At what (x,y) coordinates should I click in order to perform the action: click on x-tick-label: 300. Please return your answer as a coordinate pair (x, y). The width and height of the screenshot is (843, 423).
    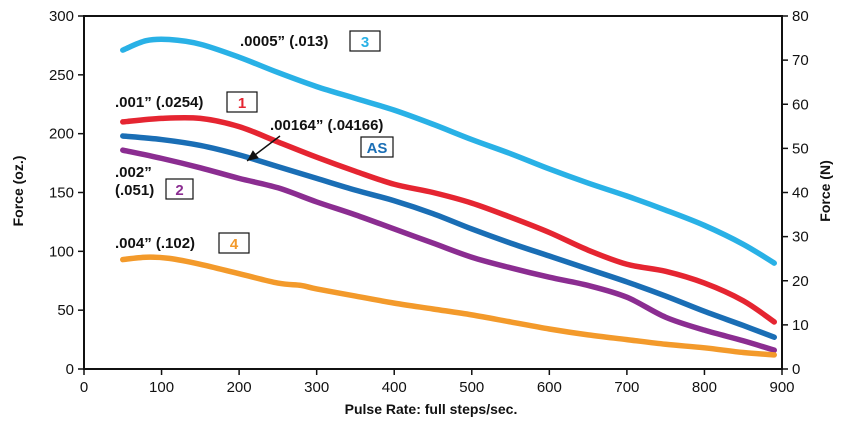
    Looking at the image, I should click on (316, 387).